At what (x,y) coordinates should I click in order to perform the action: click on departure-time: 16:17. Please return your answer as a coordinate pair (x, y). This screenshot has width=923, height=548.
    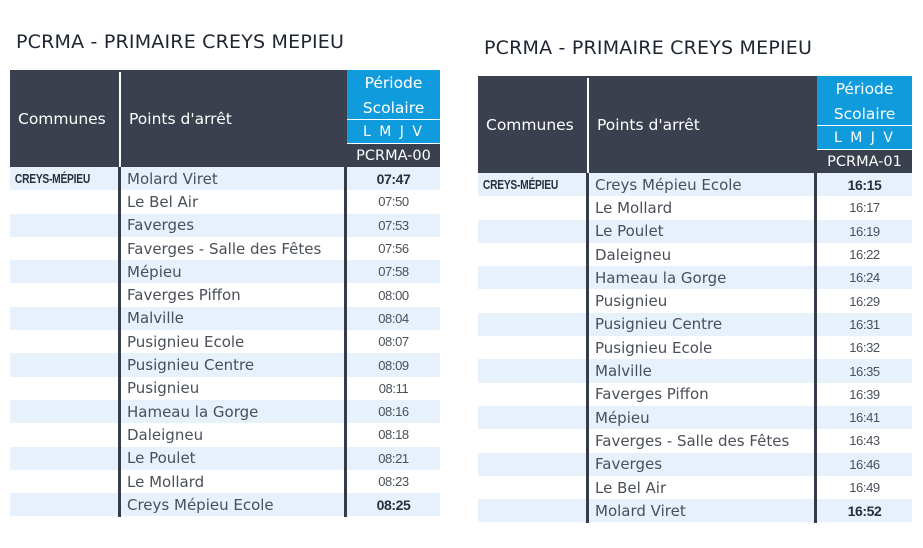
    Looking at the image, I should click on (864, 208).